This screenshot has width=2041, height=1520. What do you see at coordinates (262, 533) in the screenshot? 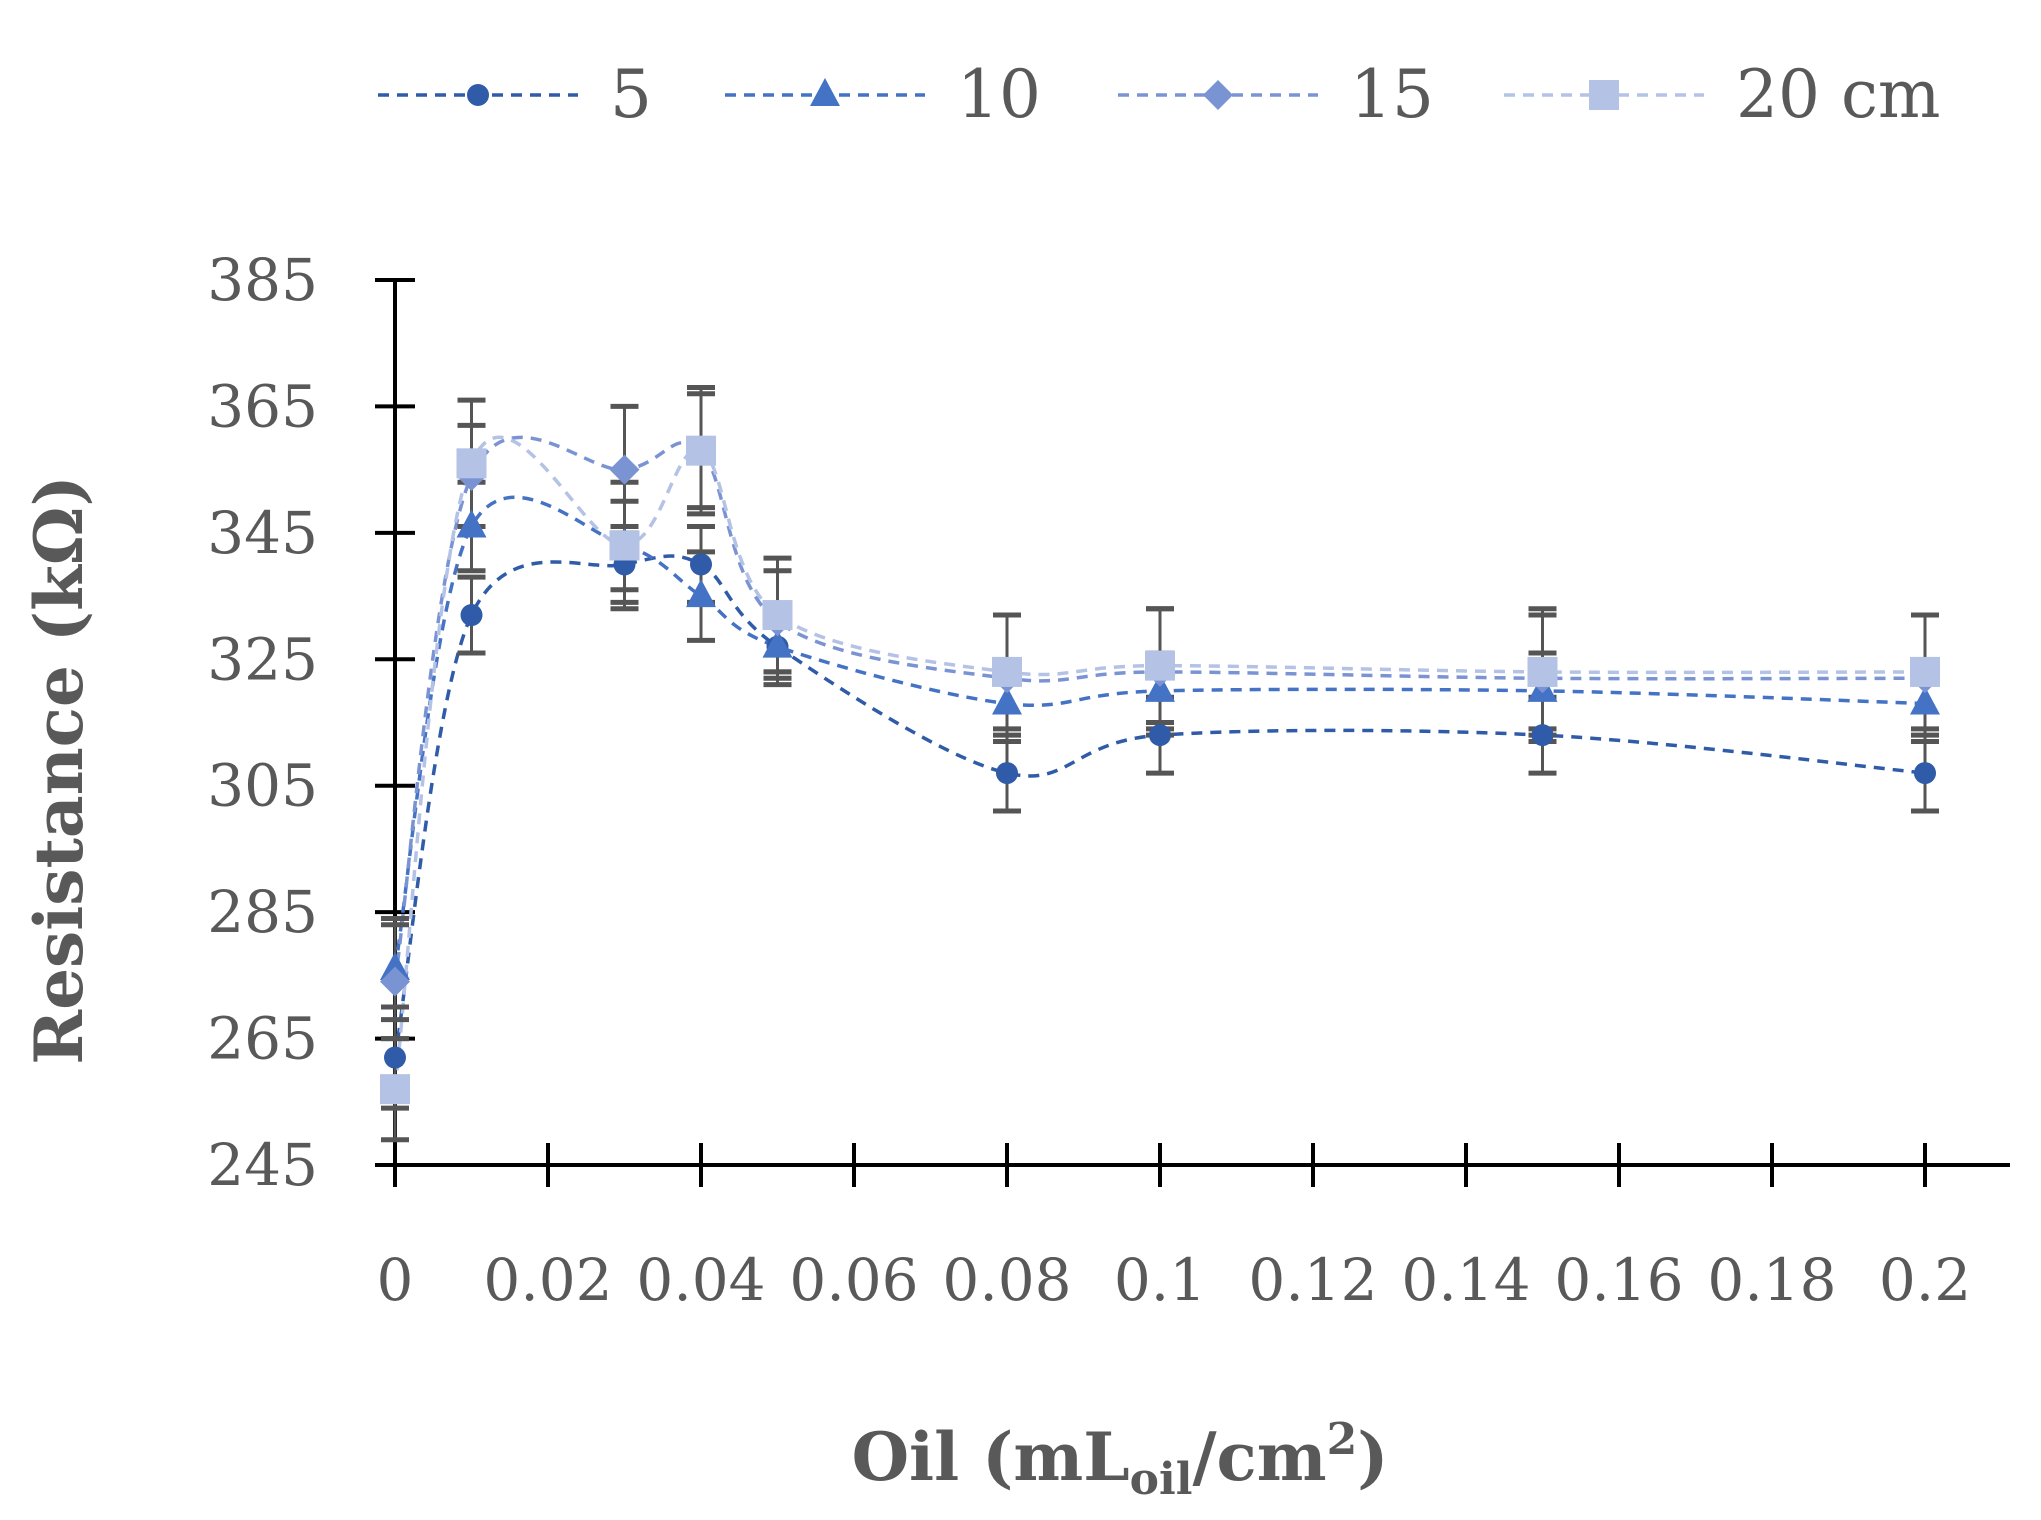
I see `y-tick-label: 345` at bounding box center [262, 533].